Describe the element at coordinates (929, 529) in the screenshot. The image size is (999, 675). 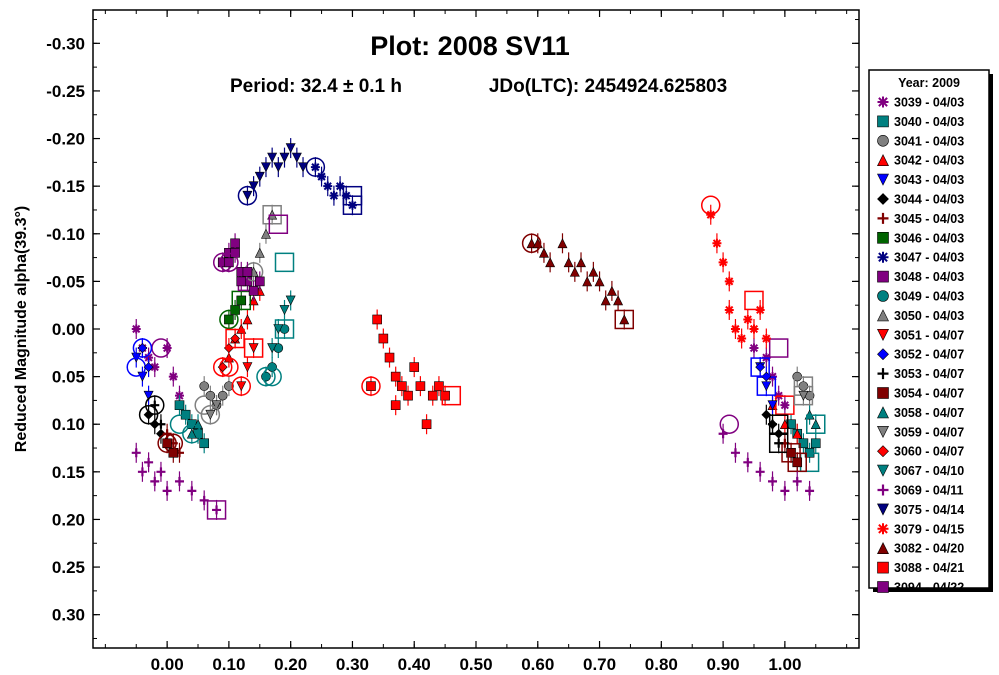
I see `legend-label: 3079 - 04/15` at that location.